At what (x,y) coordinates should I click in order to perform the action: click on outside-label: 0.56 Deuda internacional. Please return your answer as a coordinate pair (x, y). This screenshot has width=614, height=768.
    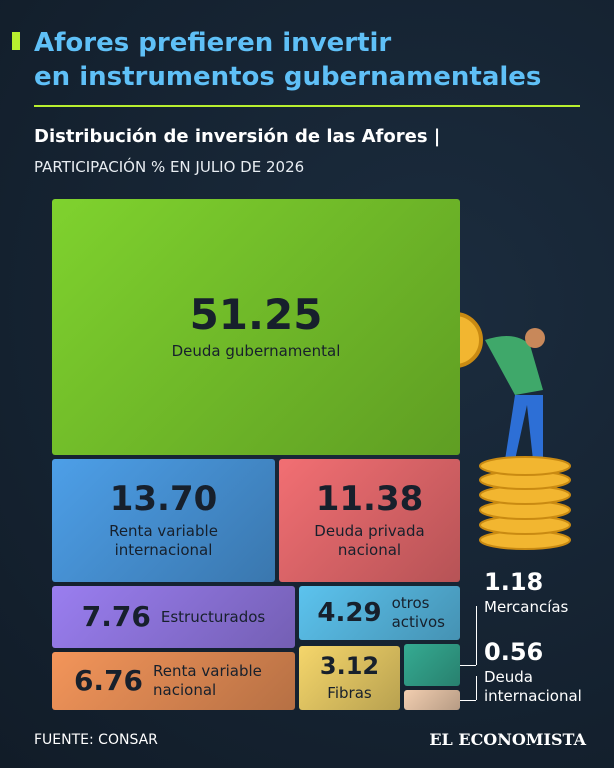
    Looking at the image, I should click on (534, 673).